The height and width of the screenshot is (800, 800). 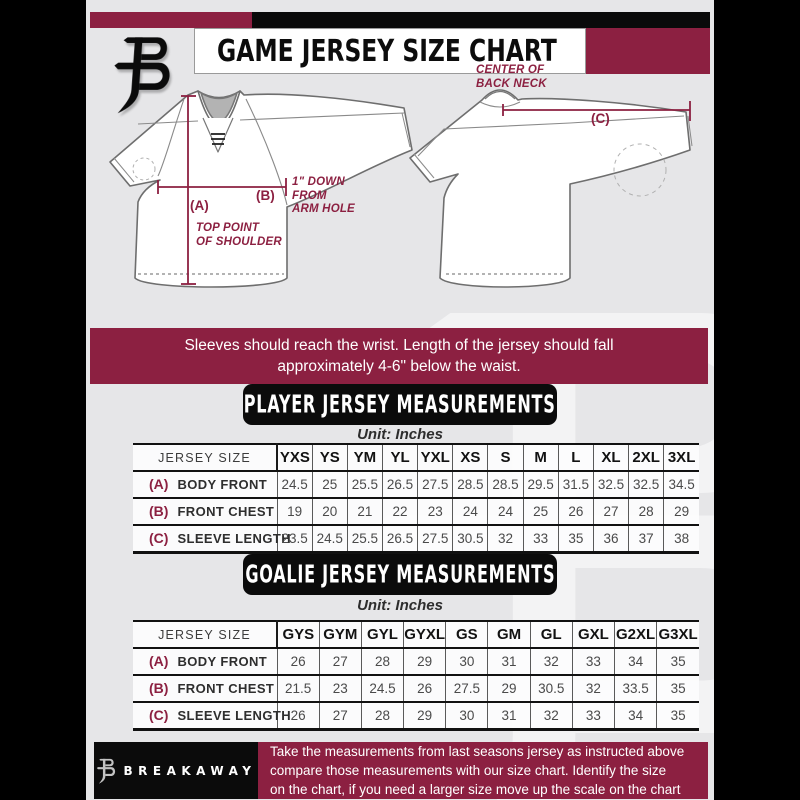 I want to click on measure-value: 28.5, so click(x=505, y=485).